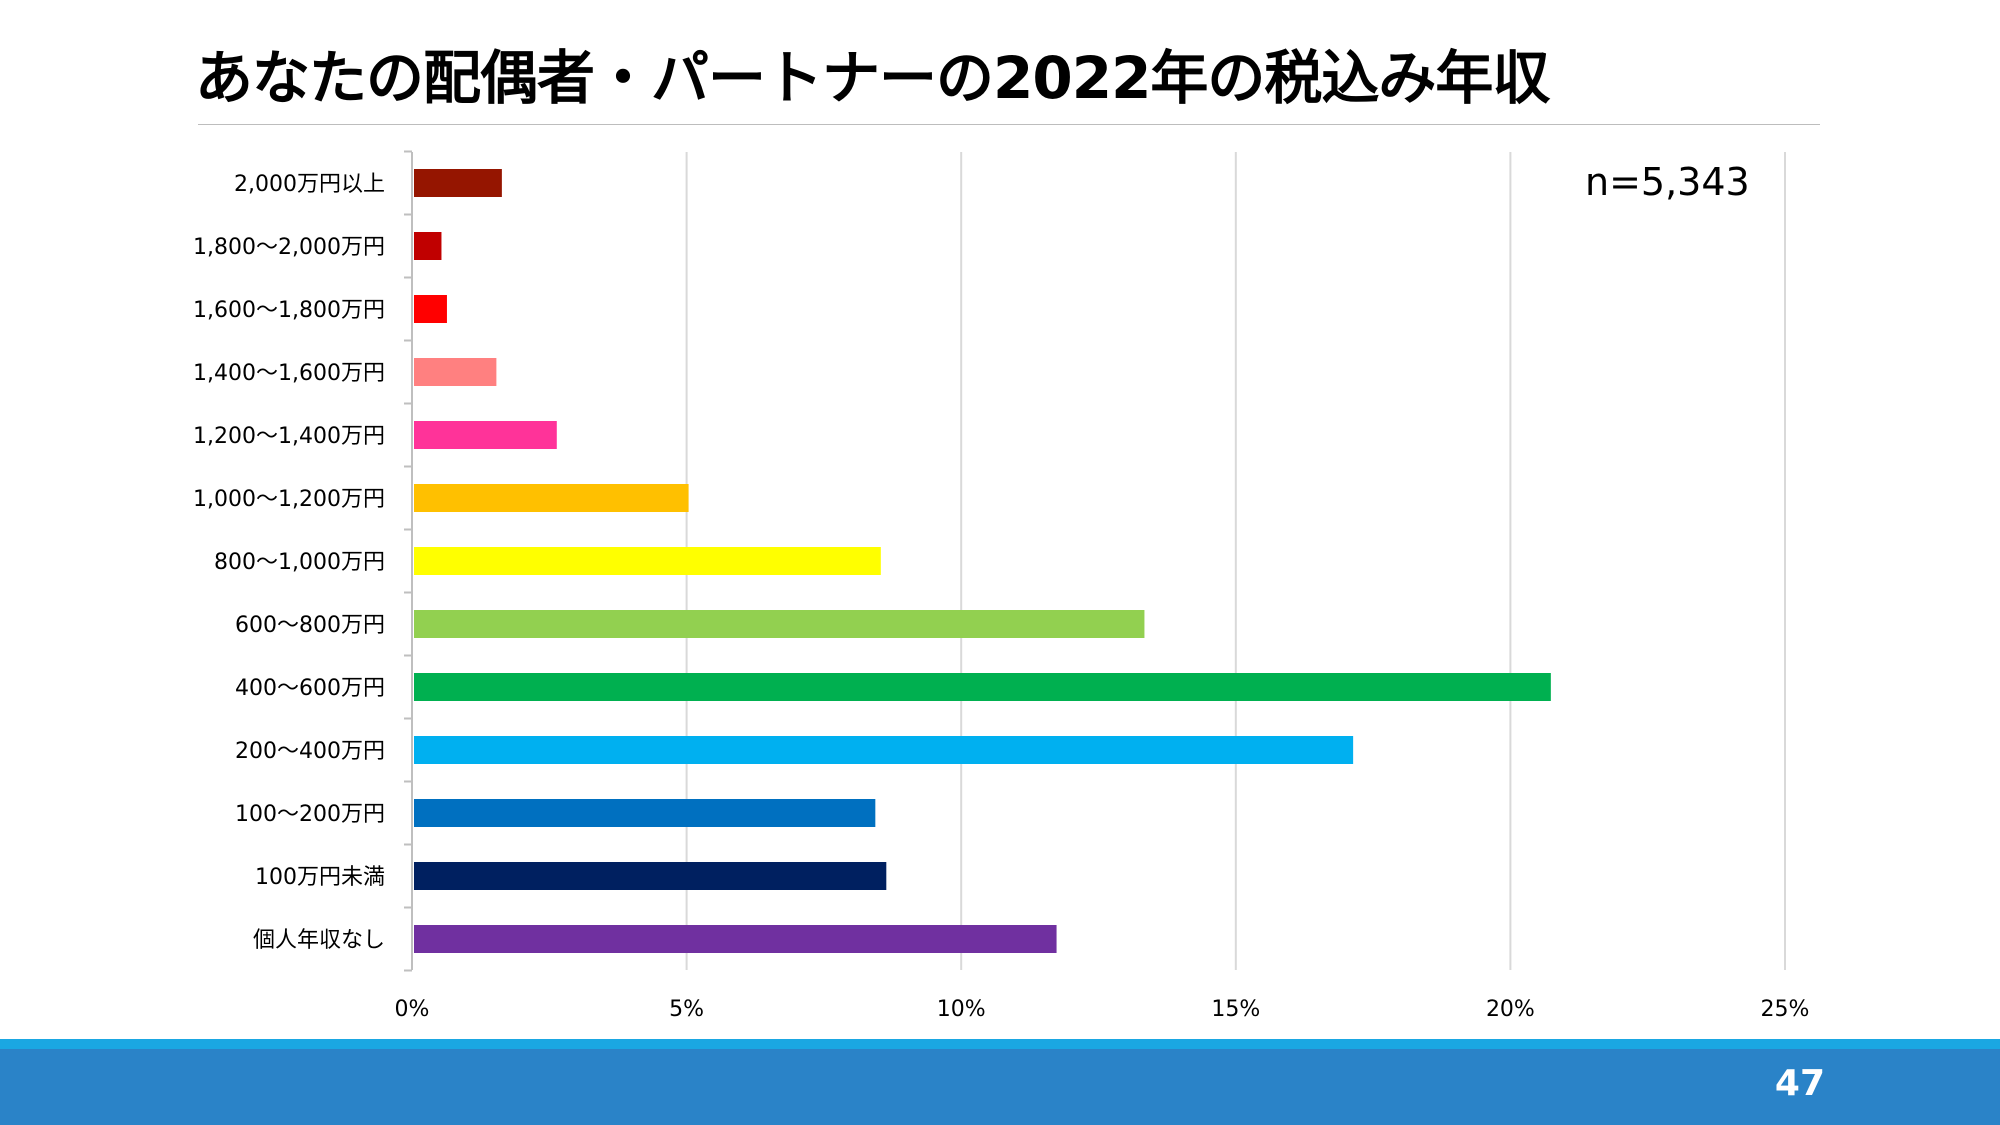  What do you see at coordinates (310, 751) in the screenshot?
I see `category-label: 200～400万円` at bounding box center [310, 751].